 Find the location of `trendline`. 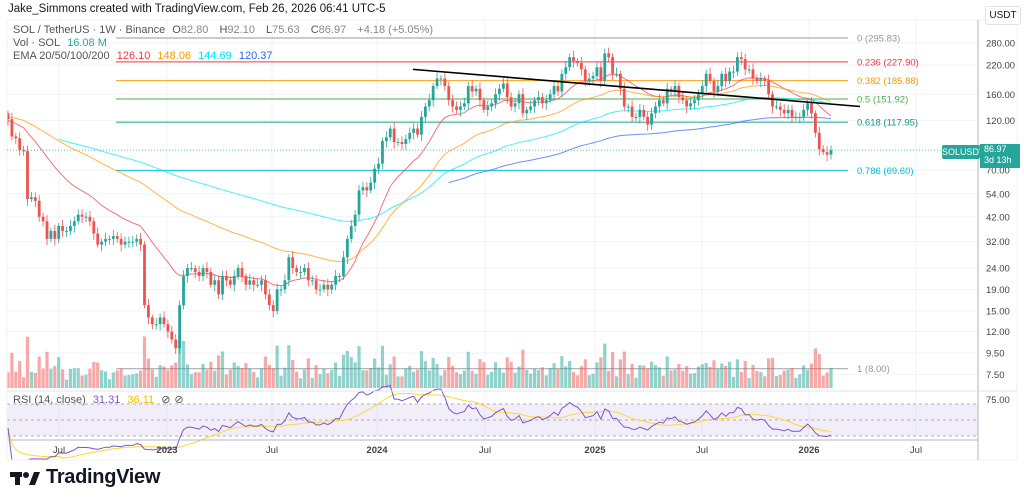

trendline is located at coordinates (636, 88).